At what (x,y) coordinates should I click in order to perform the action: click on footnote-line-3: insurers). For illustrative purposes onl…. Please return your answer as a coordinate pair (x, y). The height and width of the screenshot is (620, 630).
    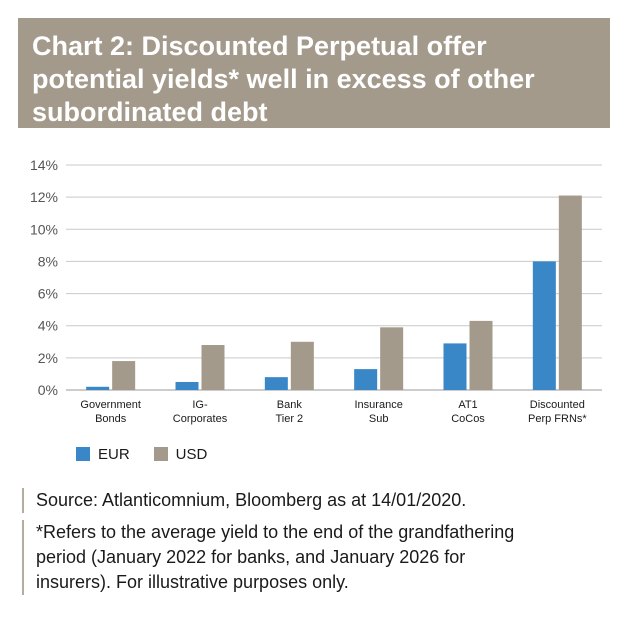
    Looking at the image, I should click on (192, 582).